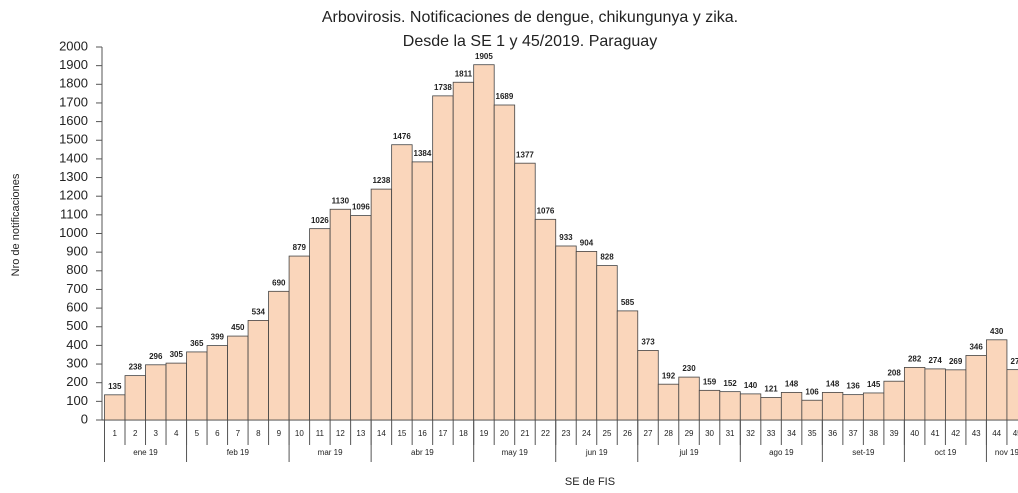  Describe the element at coordinates (668, 433) in the screenshot. I see `x-tick-label: 28` at that location.